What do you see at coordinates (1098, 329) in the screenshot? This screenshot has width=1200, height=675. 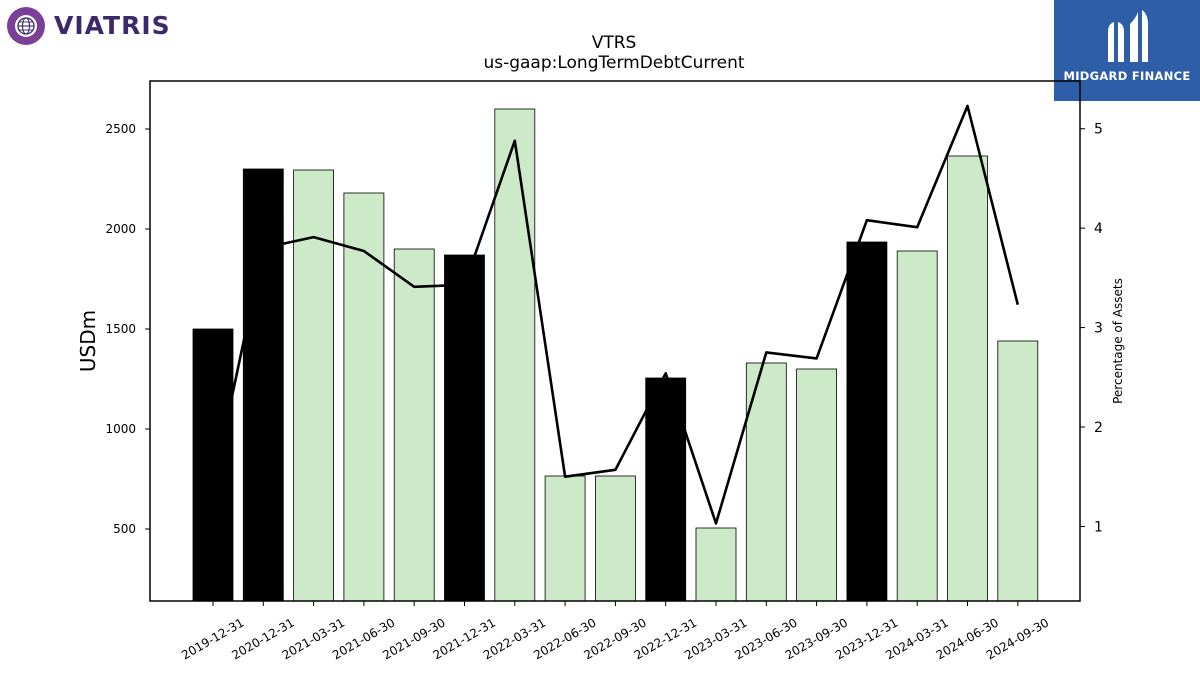 I see `y2-tick-label: 3` at bounding box center [1098, 329].